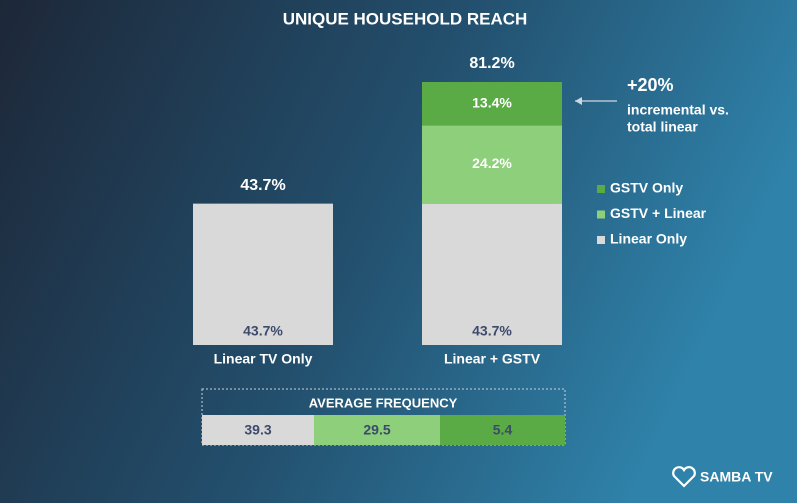 This screenshot has height=503, width=797. Describe the element at coordinates (662, 127) in the screenshot. I see `annotation-line: total linear` at that location.